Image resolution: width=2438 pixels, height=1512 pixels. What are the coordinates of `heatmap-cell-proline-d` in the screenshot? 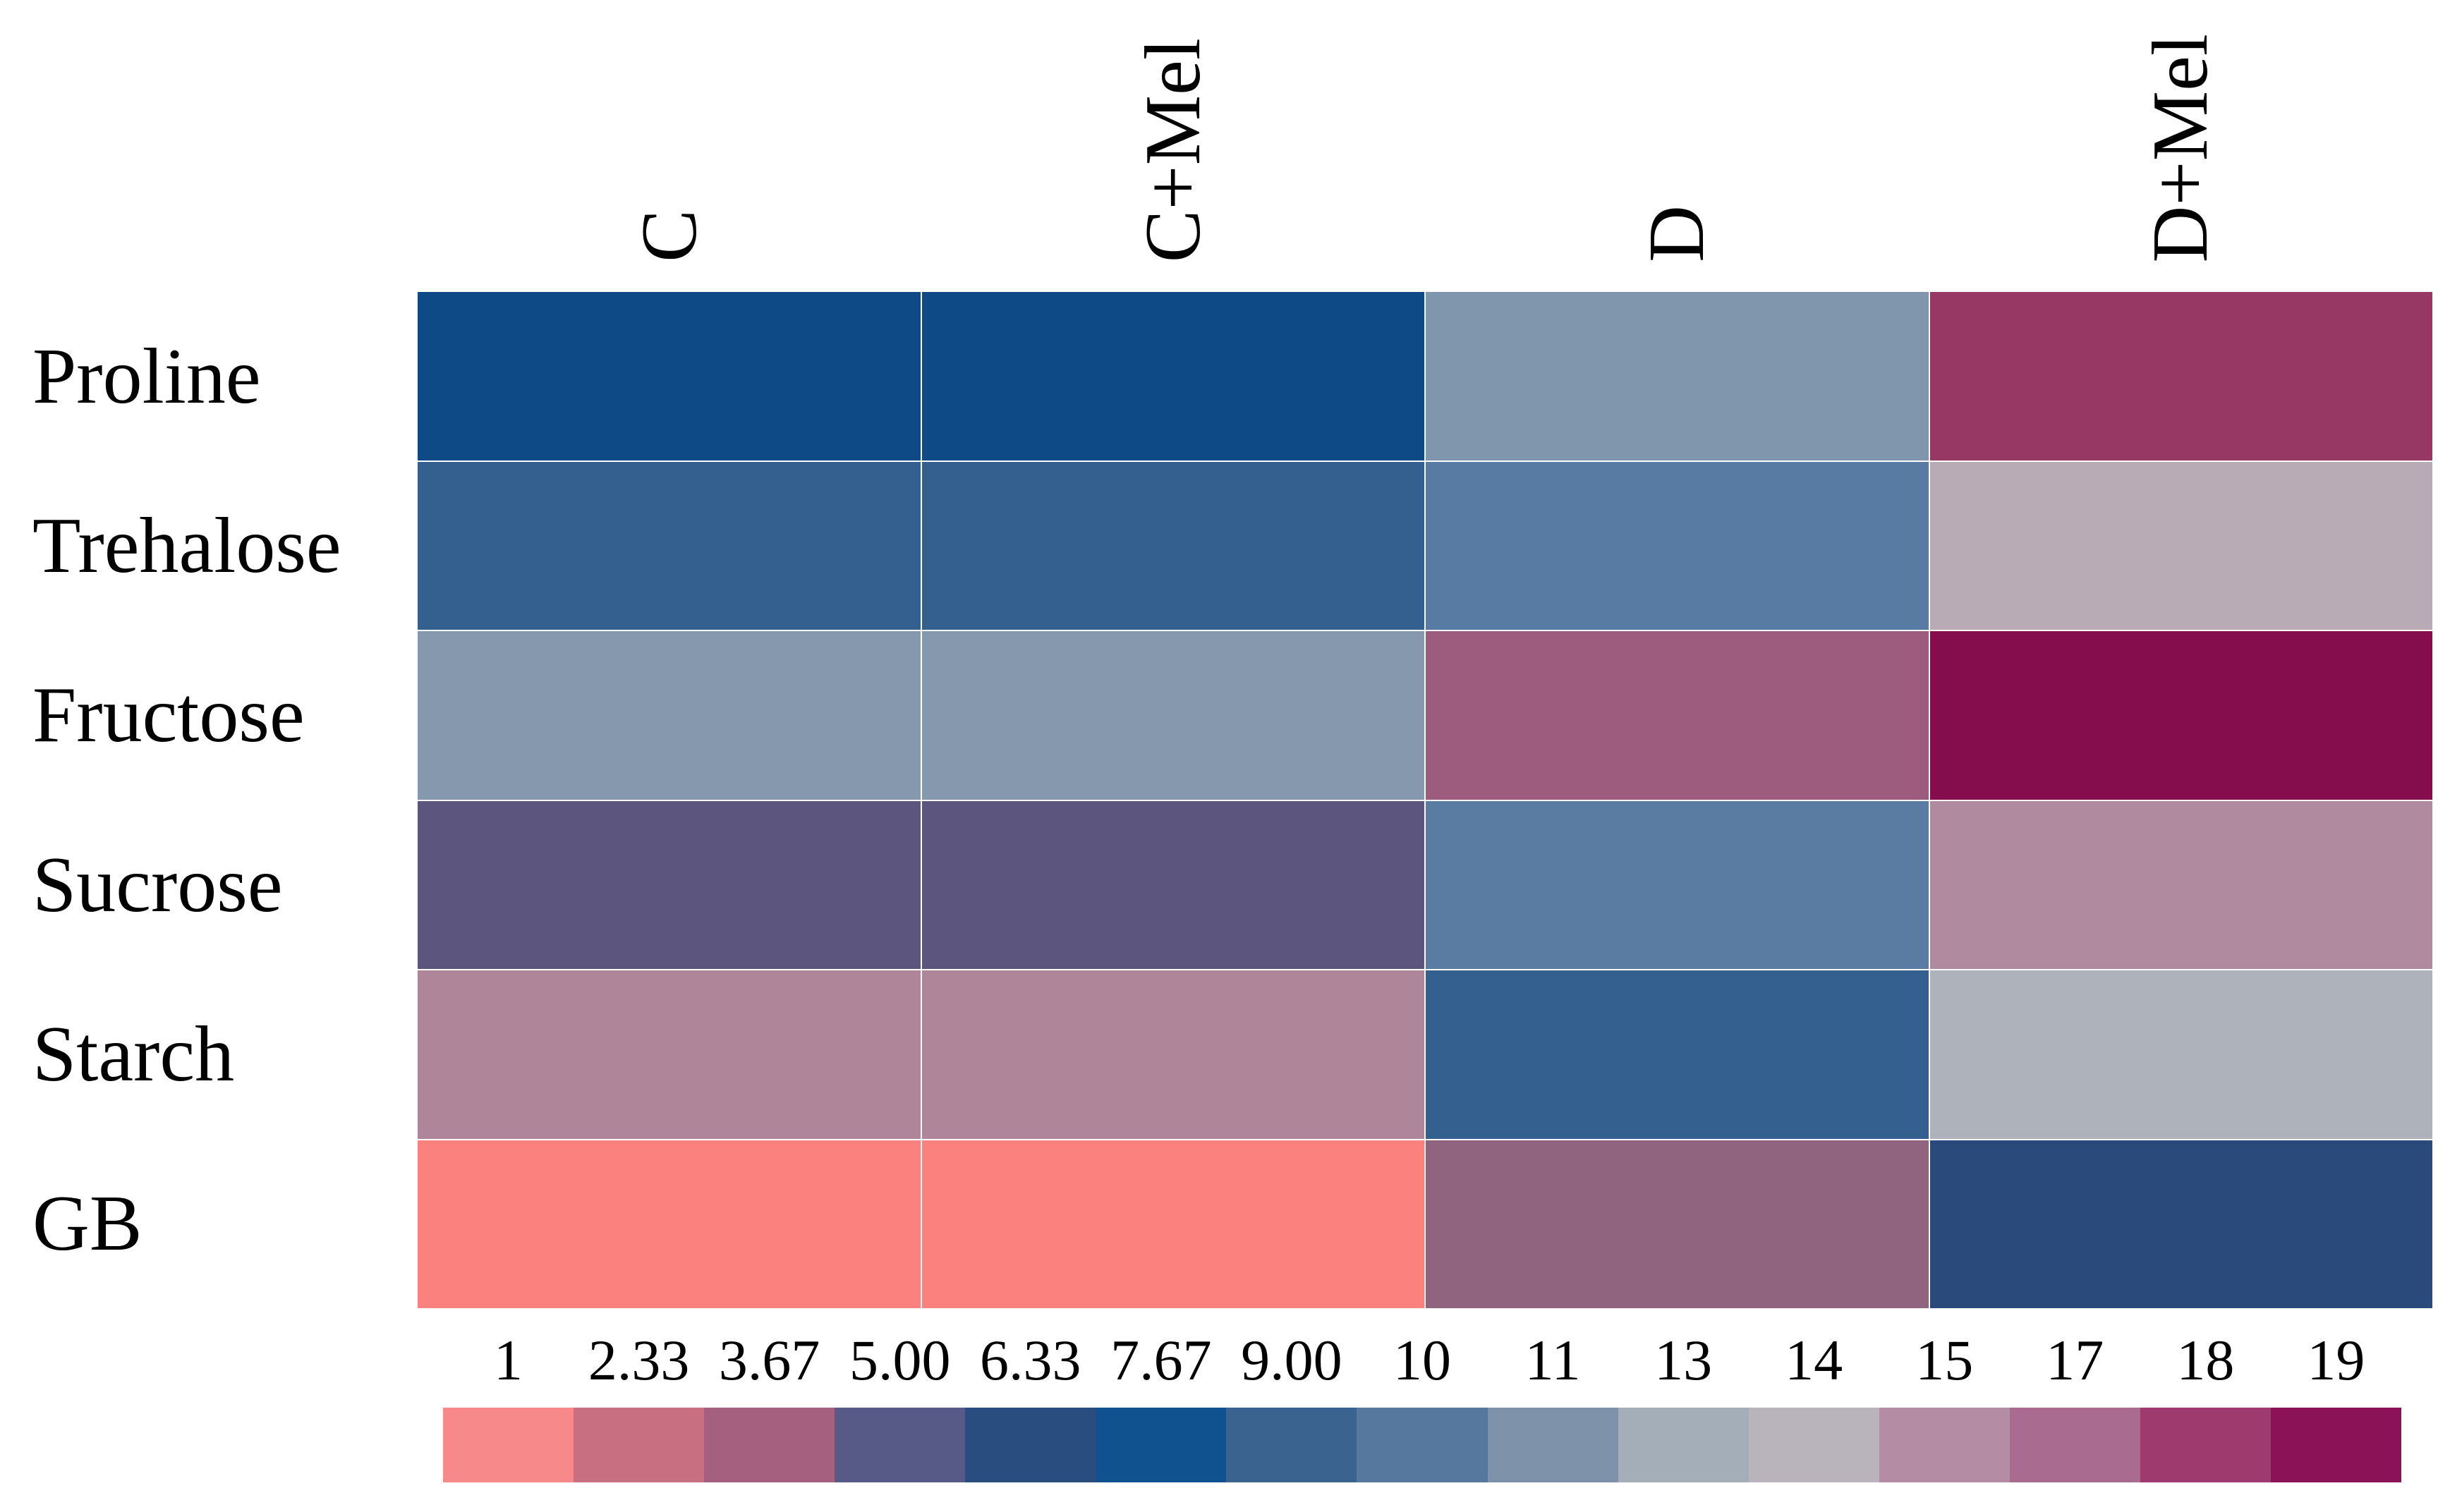 It's located at (1677, 376).